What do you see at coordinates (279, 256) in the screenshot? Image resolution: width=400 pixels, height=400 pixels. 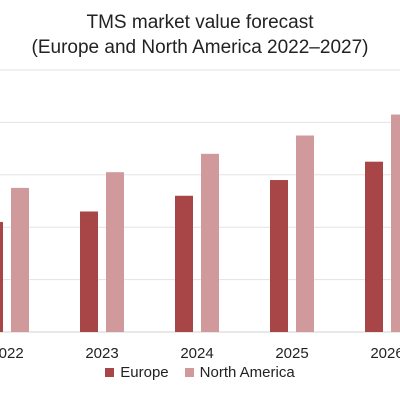 I see `bar-europe-2025` at bounding box center [279, 256].